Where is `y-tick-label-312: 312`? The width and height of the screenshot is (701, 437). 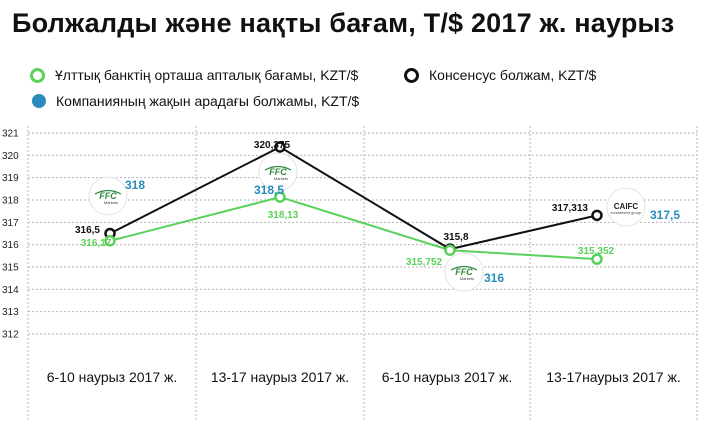
y-tick-label-312: 312 is located at coordinates (10, 335).